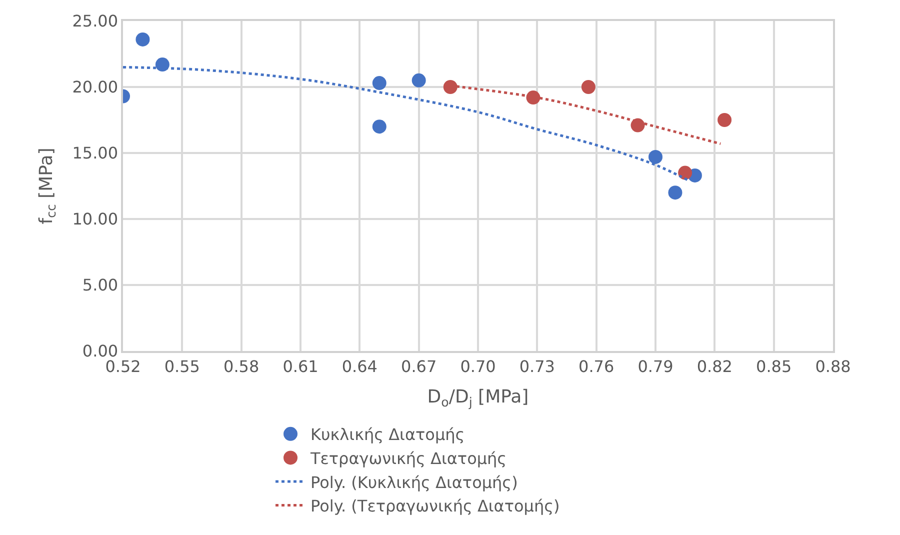 Image resolution: width=900 pixels, height=535 pixels. I want to click on y-tick-label: 5.00, so click(100, 285).